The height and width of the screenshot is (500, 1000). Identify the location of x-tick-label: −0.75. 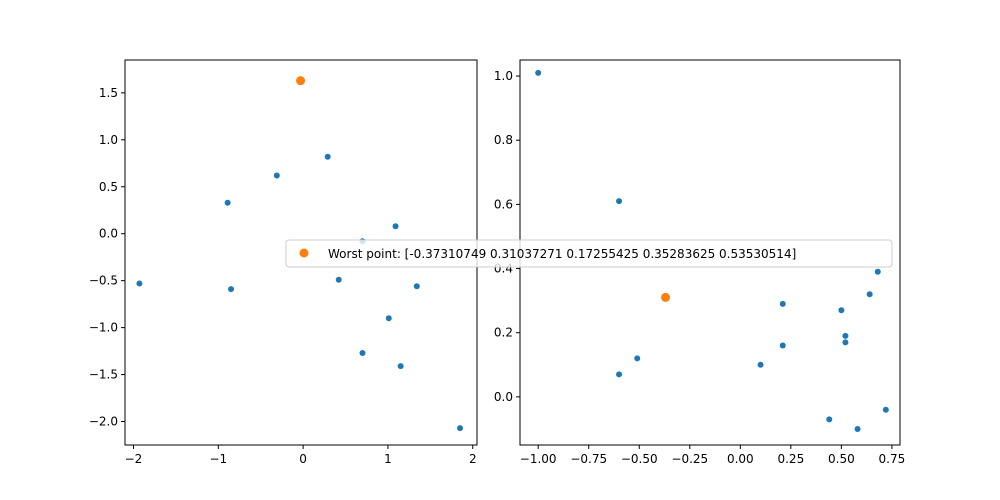
(588, 459).